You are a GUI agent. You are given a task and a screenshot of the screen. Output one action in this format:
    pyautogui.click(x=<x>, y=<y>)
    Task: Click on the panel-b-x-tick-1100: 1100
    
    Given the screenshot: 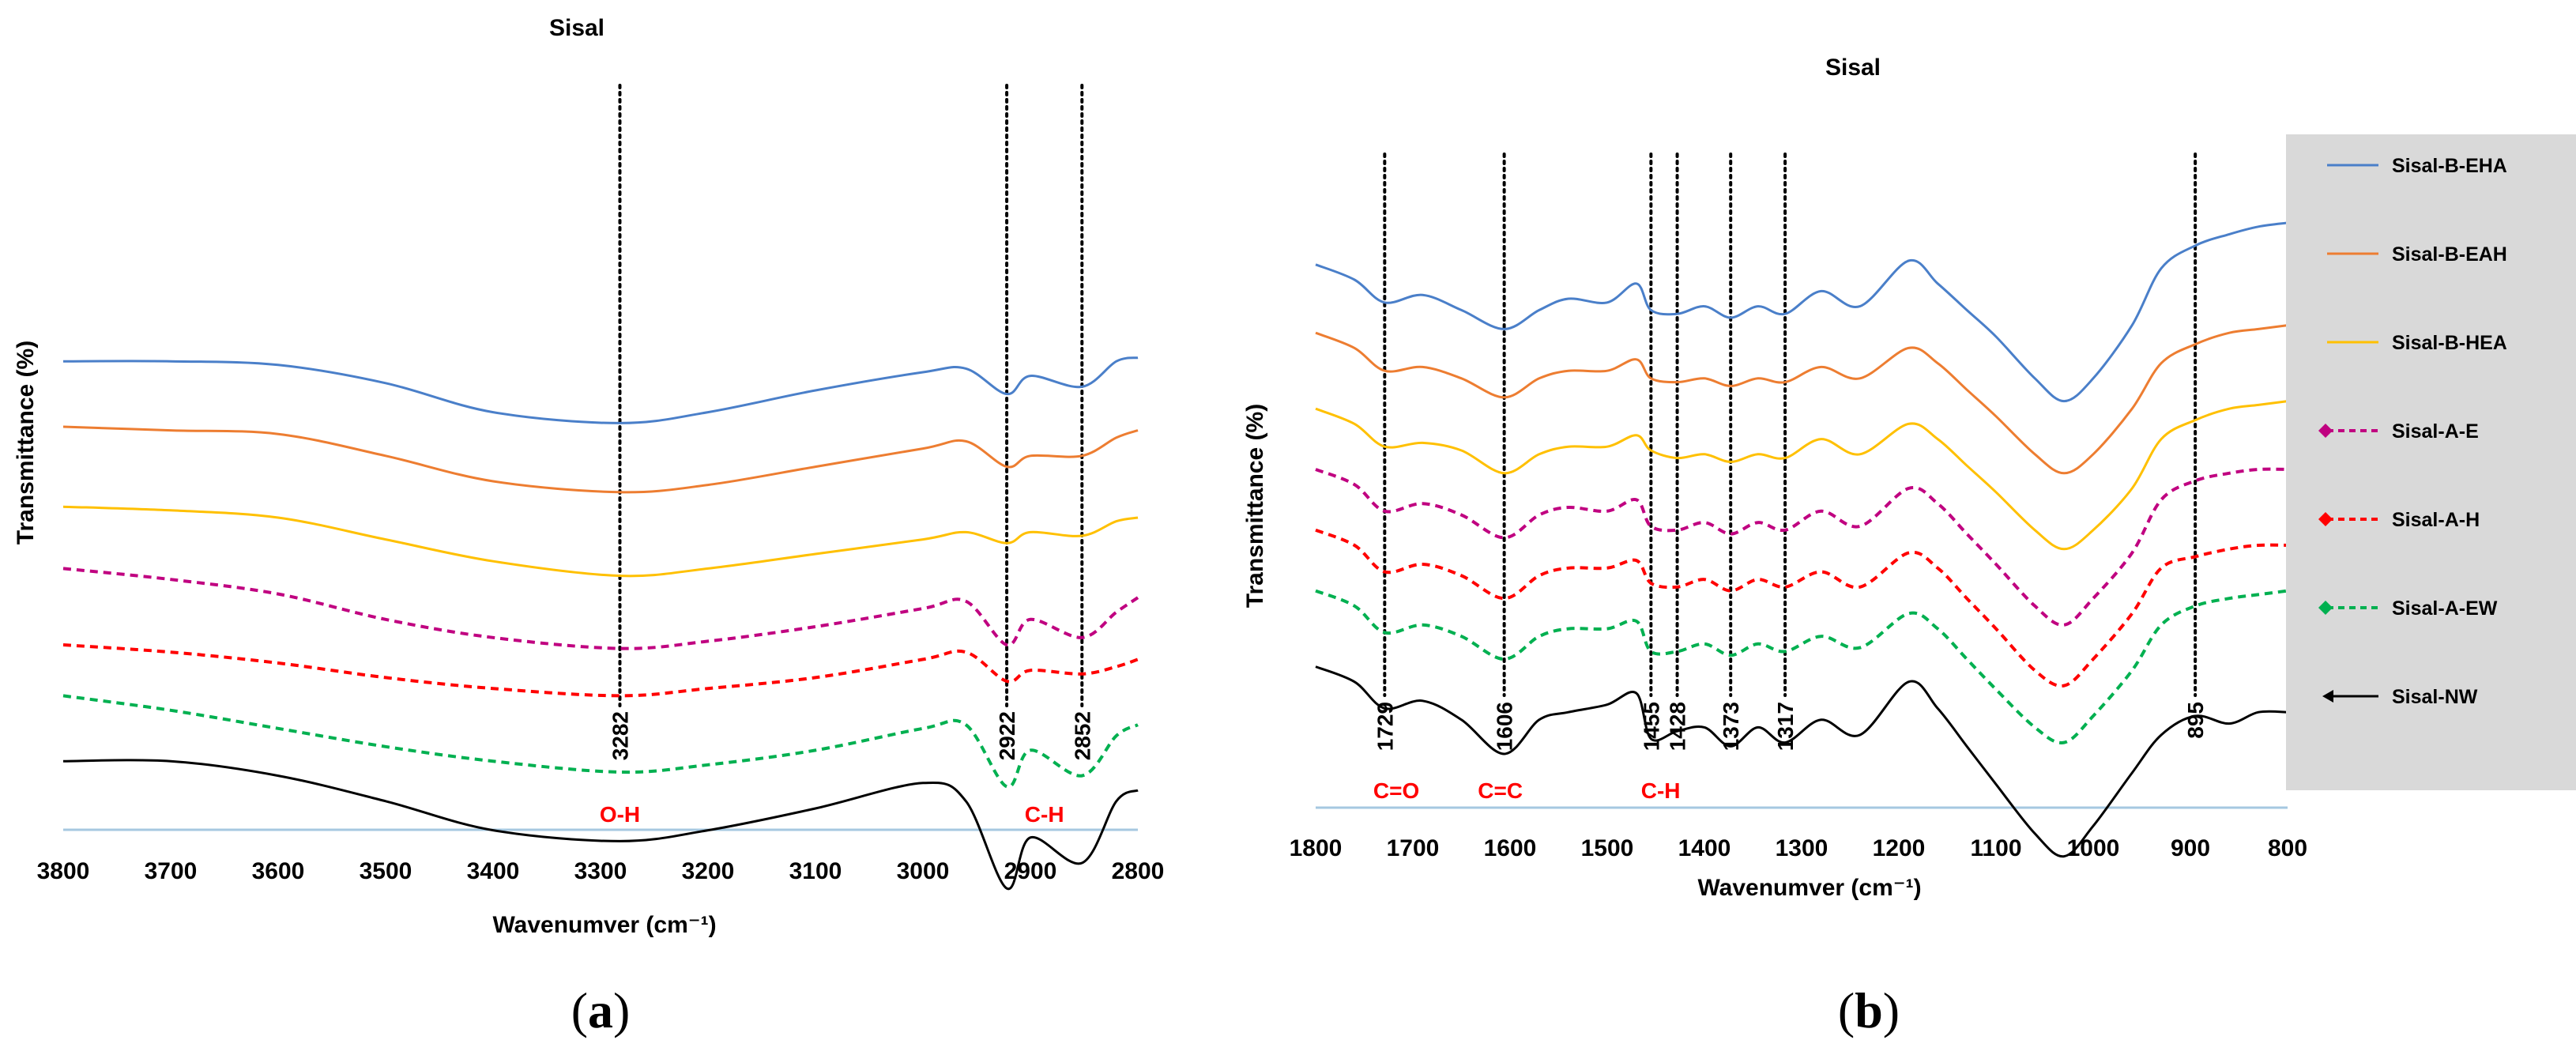 What is the action you would take?
    pyautogui.click(x=1995, y=848)
    